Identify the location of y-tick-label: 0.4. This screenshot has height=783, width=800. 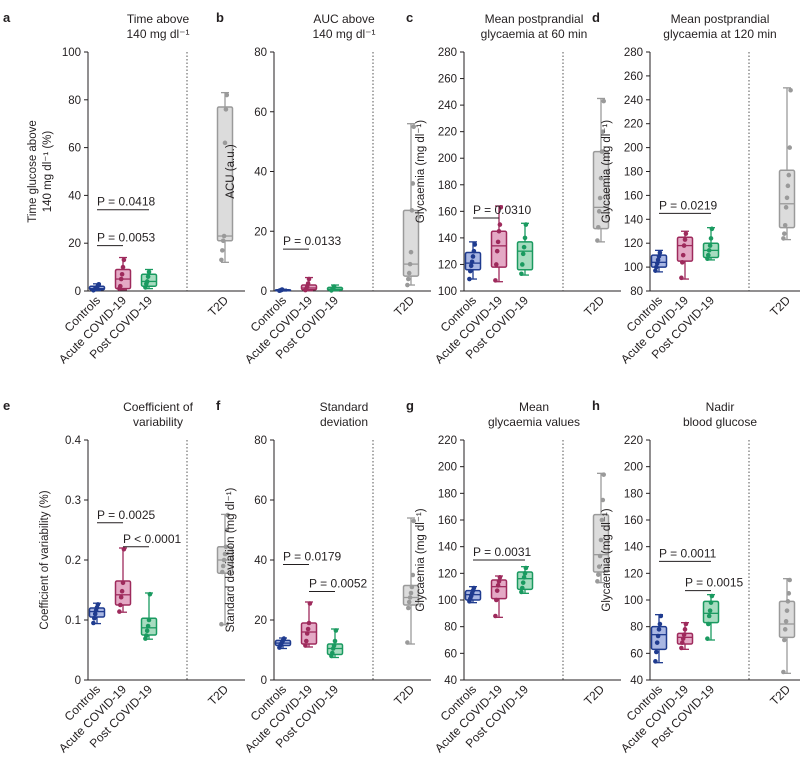
(73, 441).